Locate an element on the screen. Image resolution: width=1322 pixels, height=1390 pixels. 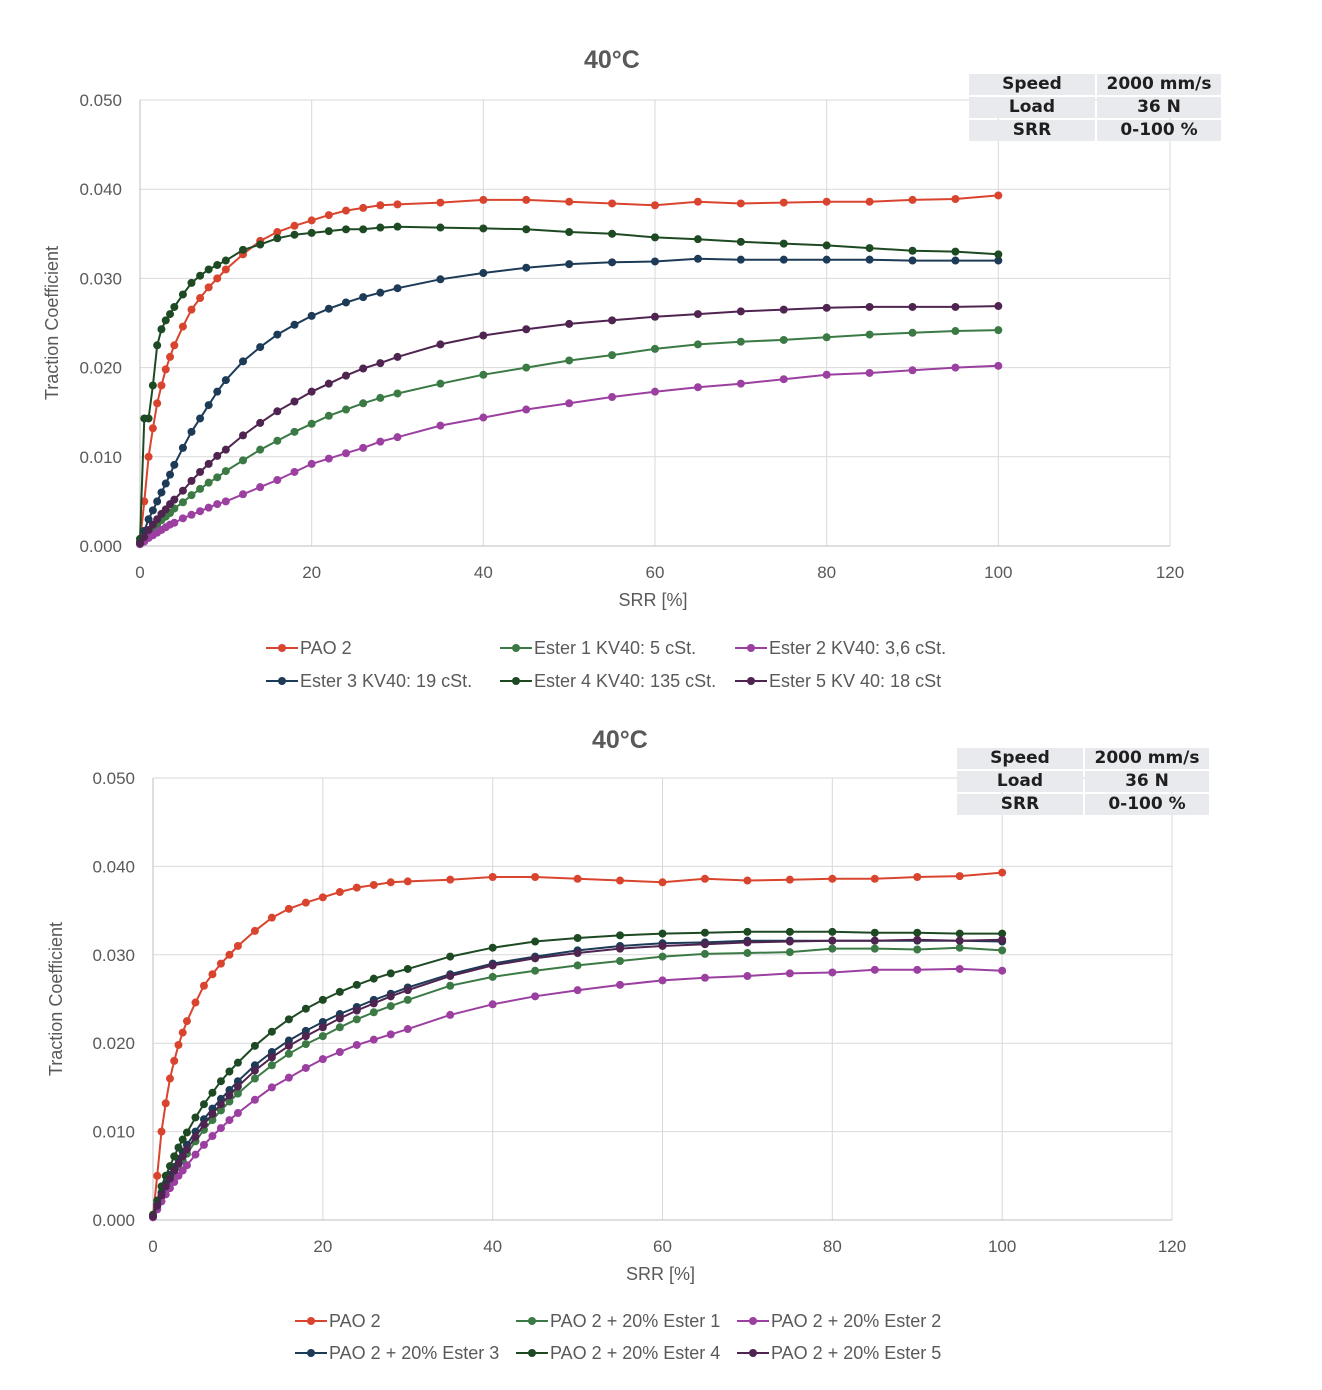
legend-item-pao2: PAO 2 is located at coordinates (338, 1321).